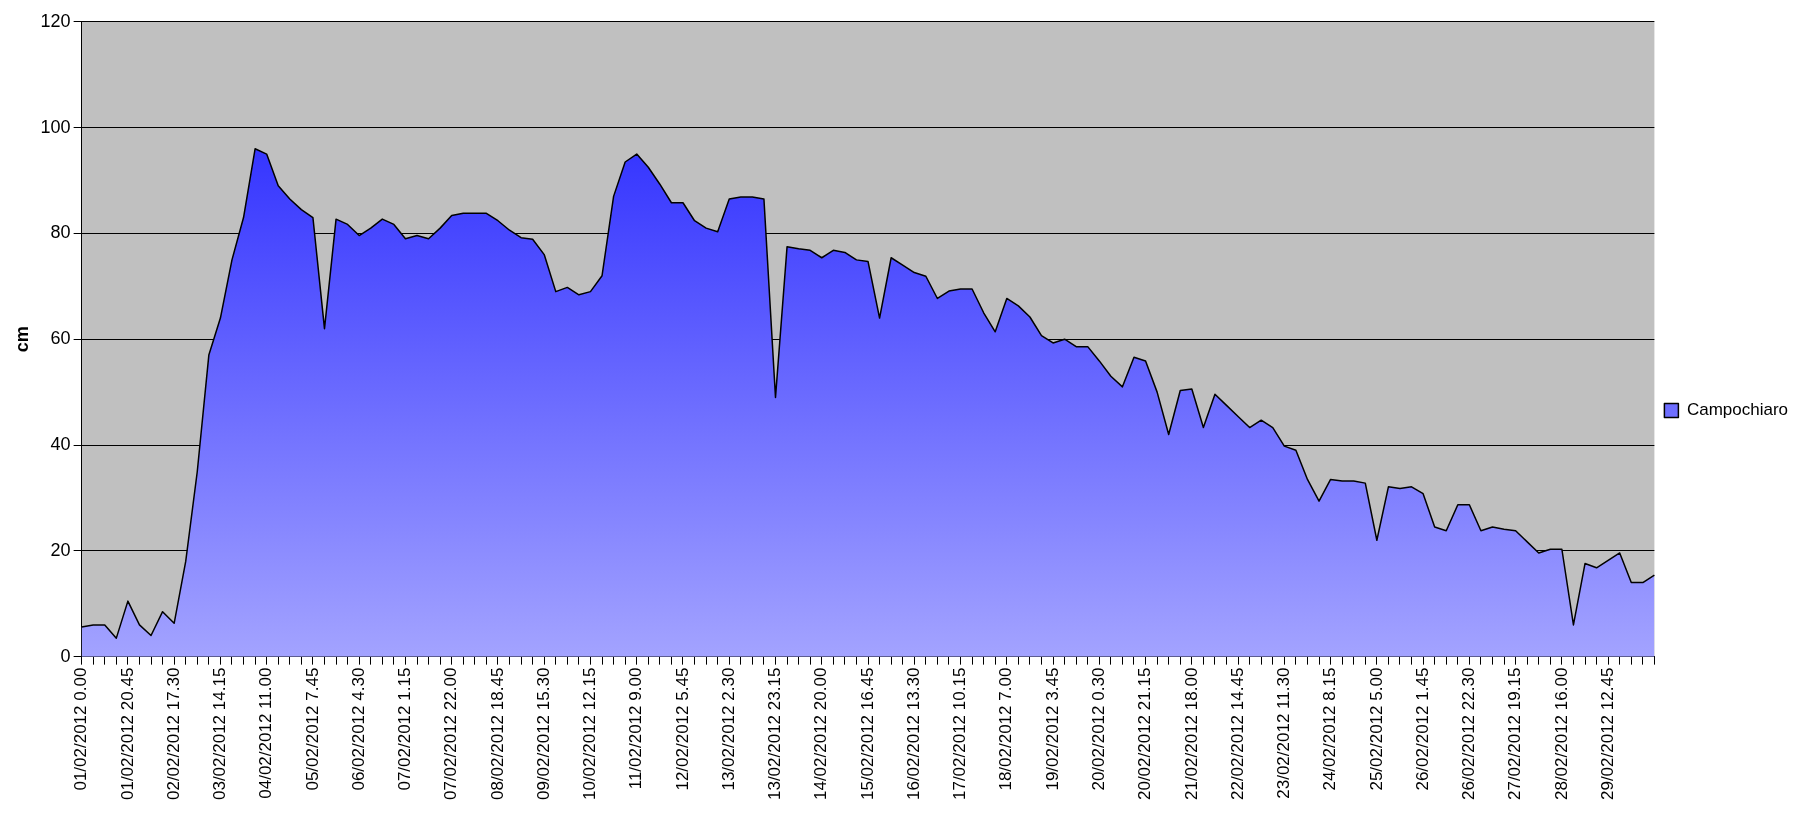 The image size is (1818, 815). Describe the element at coordinates (451, 734) in the screenshot. I see `x-tick-label: 07/02/2012 22.00` at that location.